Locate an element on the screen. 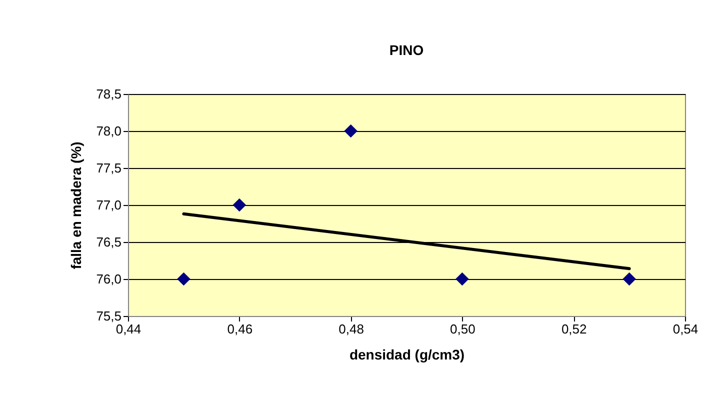  y-tick-label: 76,5 is located at coordinates (109, 242).